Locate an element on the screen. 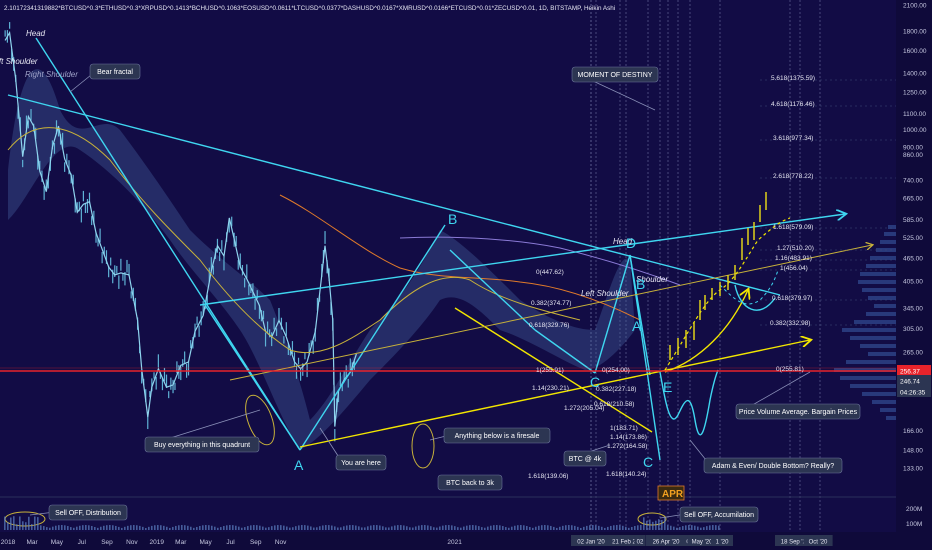 This screenshot has height=550, width=932. double-bottom-cyan-path is located at coordinates (689, 402).